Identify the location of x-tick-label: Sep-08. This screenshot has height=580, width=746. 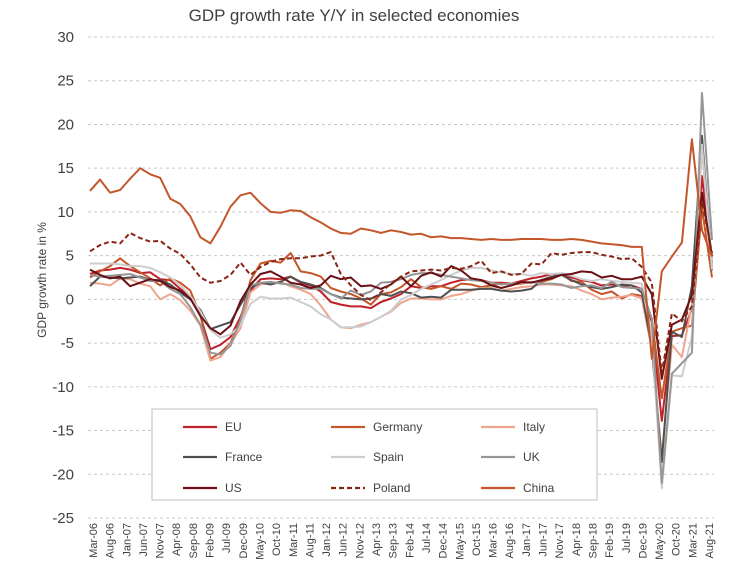
(194, 540).